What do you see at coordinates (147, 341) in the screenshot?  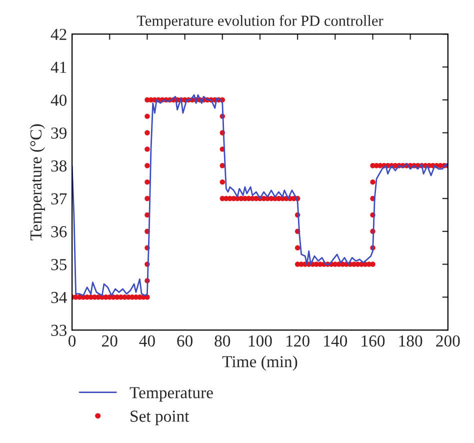 I see `x-tick-label: 40` at bounding box center [147, 341].